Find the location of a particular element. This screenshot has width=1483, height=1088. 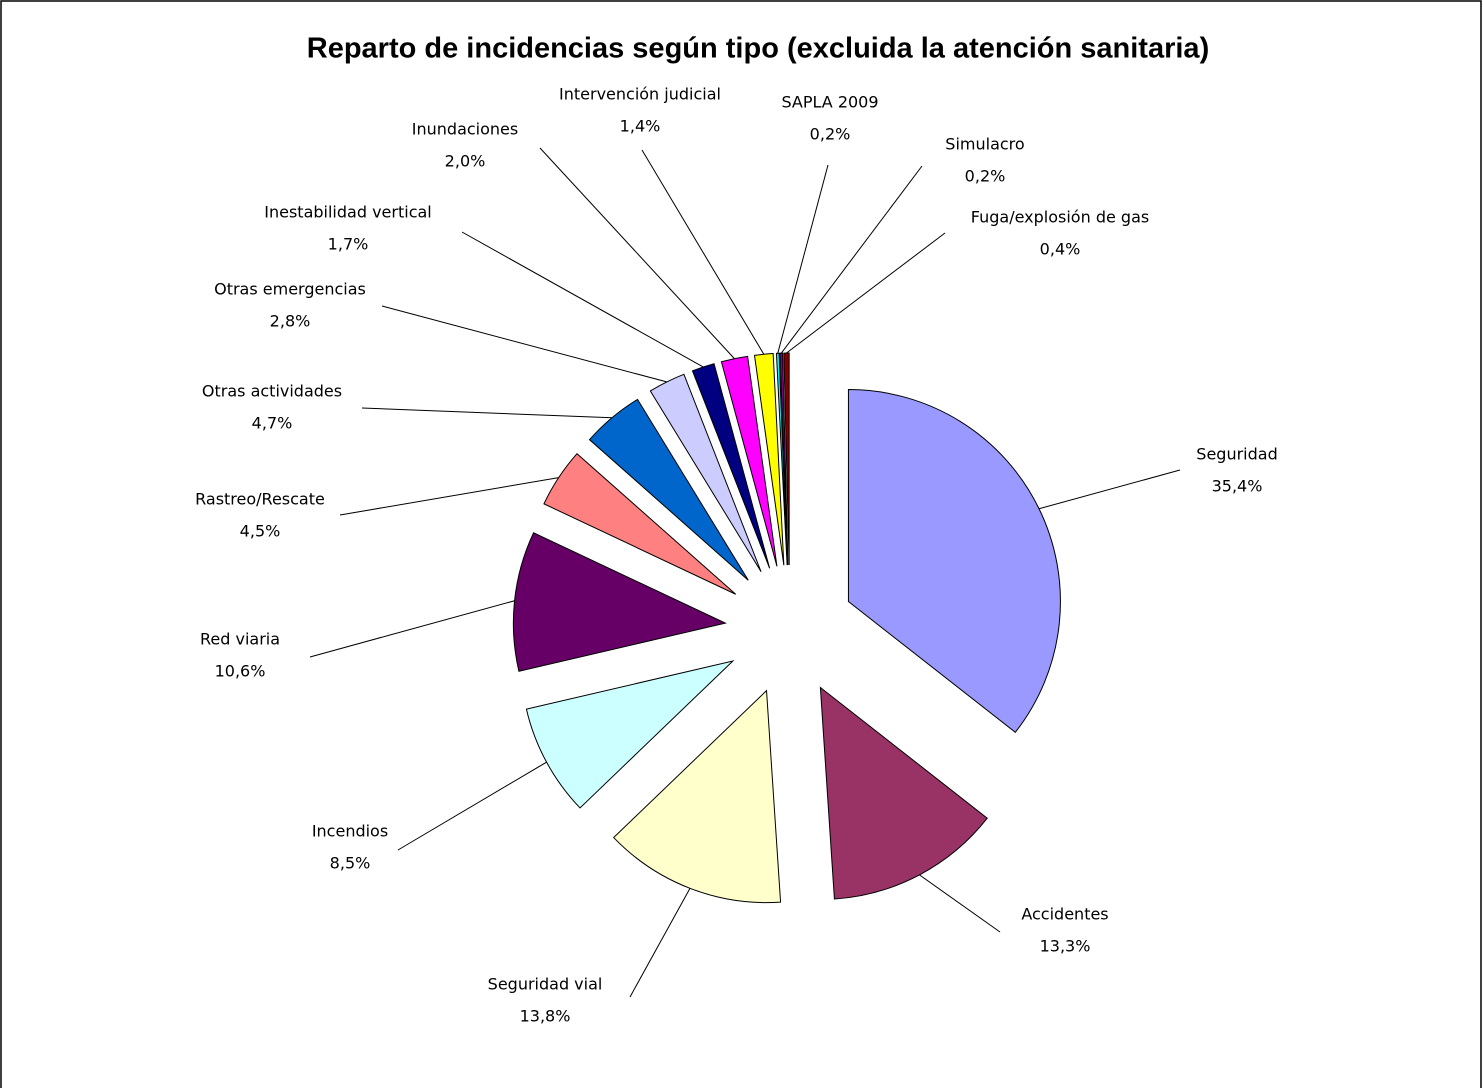

slice-label: Rastreo/Rescate is located at coordinates (260, 499).